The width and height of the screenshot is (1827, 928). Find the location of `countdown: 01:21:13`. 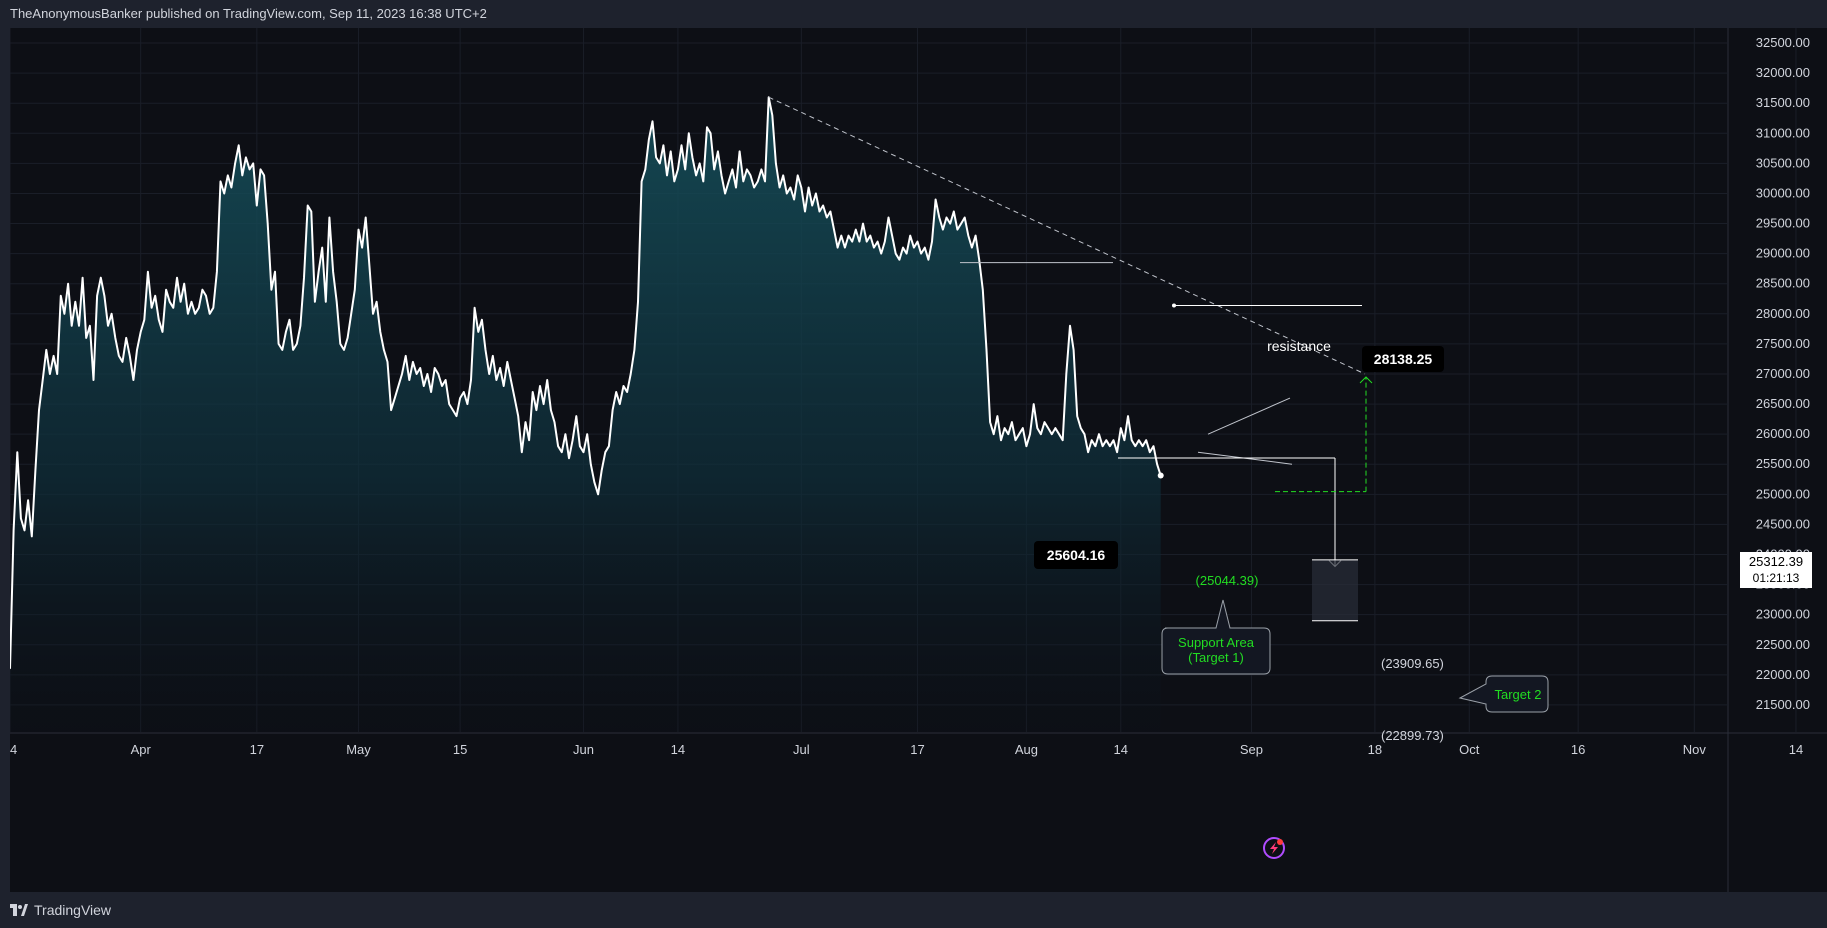

countdown: 01:21:13 is located at coordinates (1776, 578).